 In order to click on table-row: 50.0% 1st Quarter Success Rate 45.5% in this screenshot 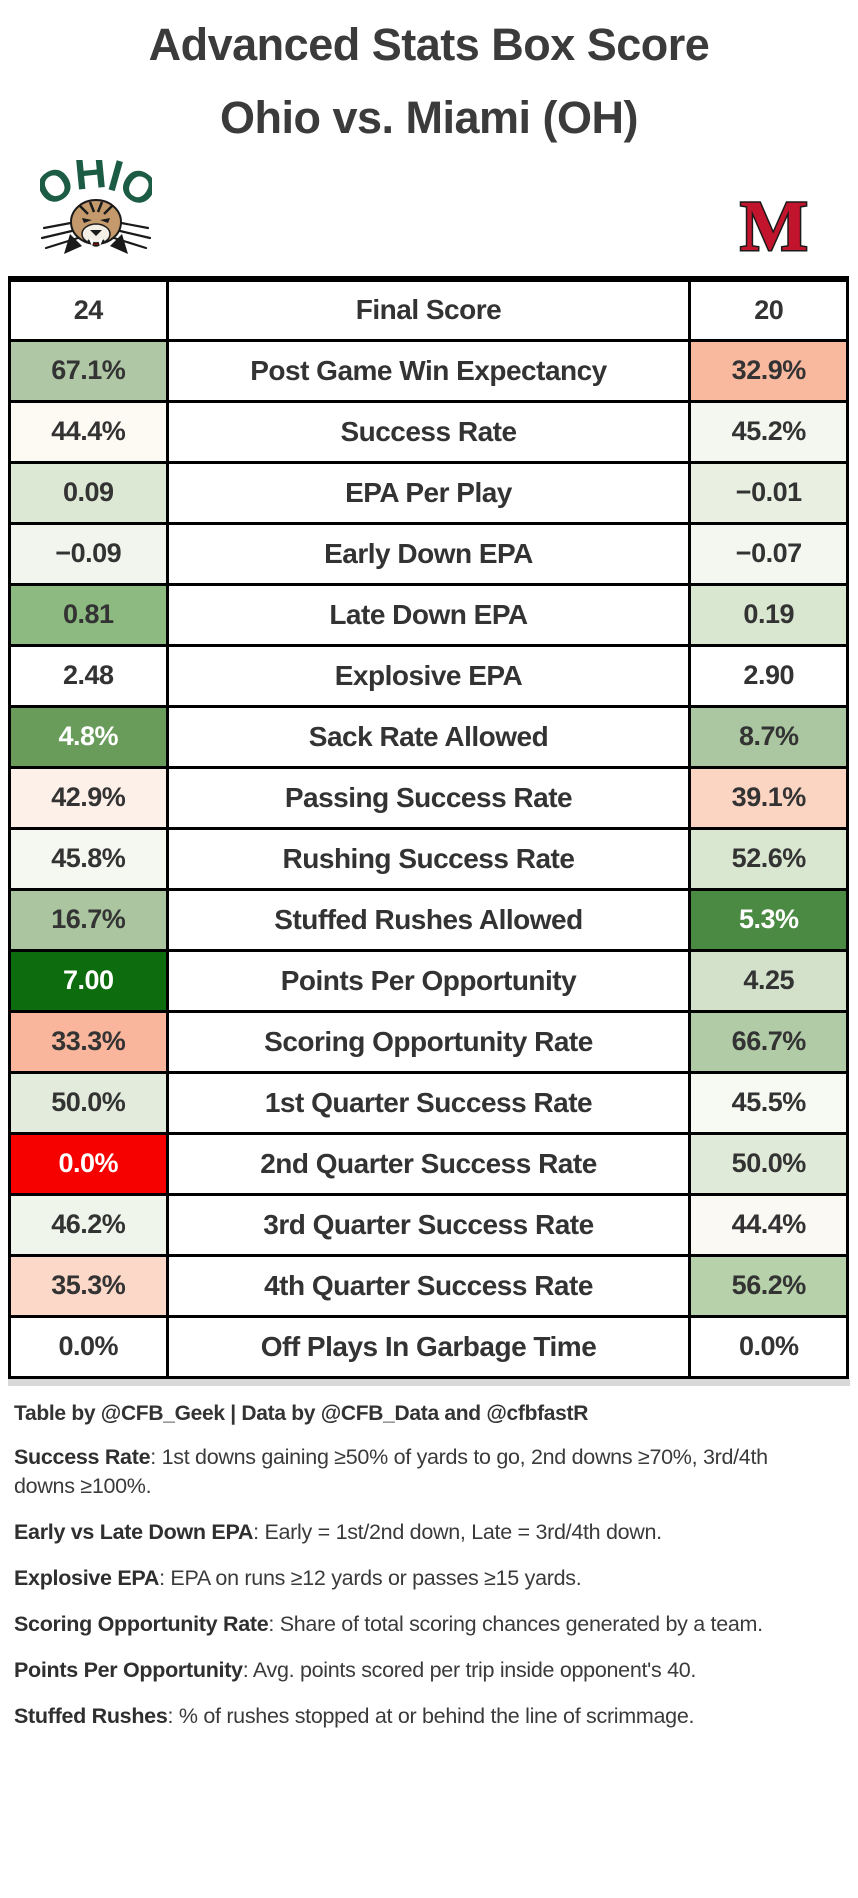, I will do `click(428, 1102)`.